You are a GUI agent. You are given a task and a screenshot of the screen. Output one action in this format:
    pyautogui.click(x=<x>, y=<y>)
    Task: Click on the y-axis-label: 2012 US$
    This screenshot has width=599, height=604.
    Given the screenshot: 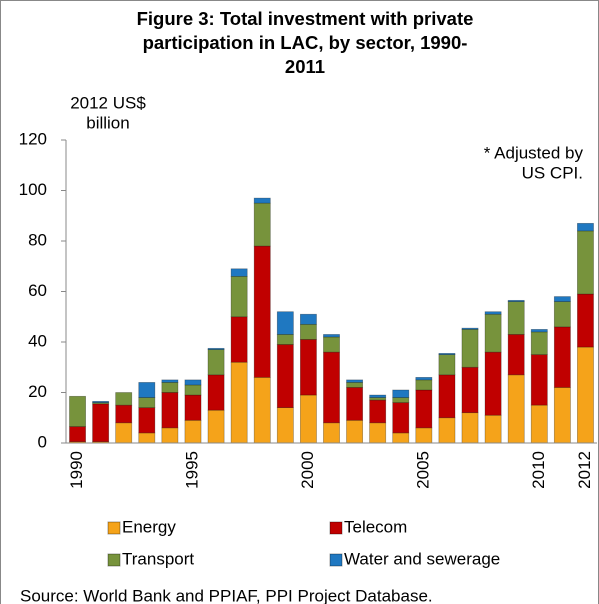 What is the action you would take?
    pyautogui.click(x=108, y=102)
    